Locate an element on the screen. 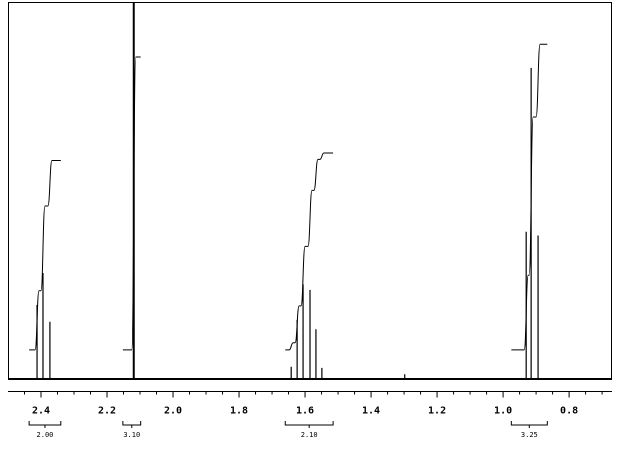 The image size is (620, 453). x-tick-label: 1.2 is located at coordinates (437, 411).